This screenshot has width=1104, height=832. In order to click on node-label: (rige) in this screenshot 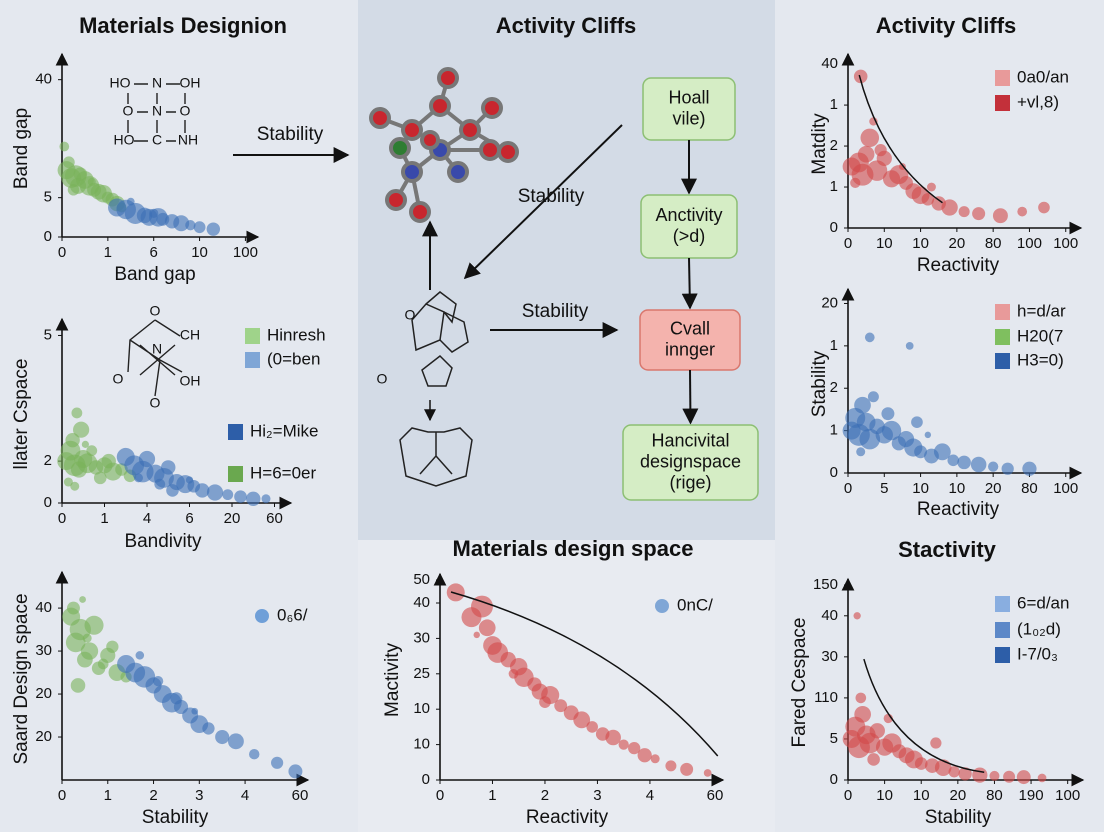, I will do `click(690, 482)`.